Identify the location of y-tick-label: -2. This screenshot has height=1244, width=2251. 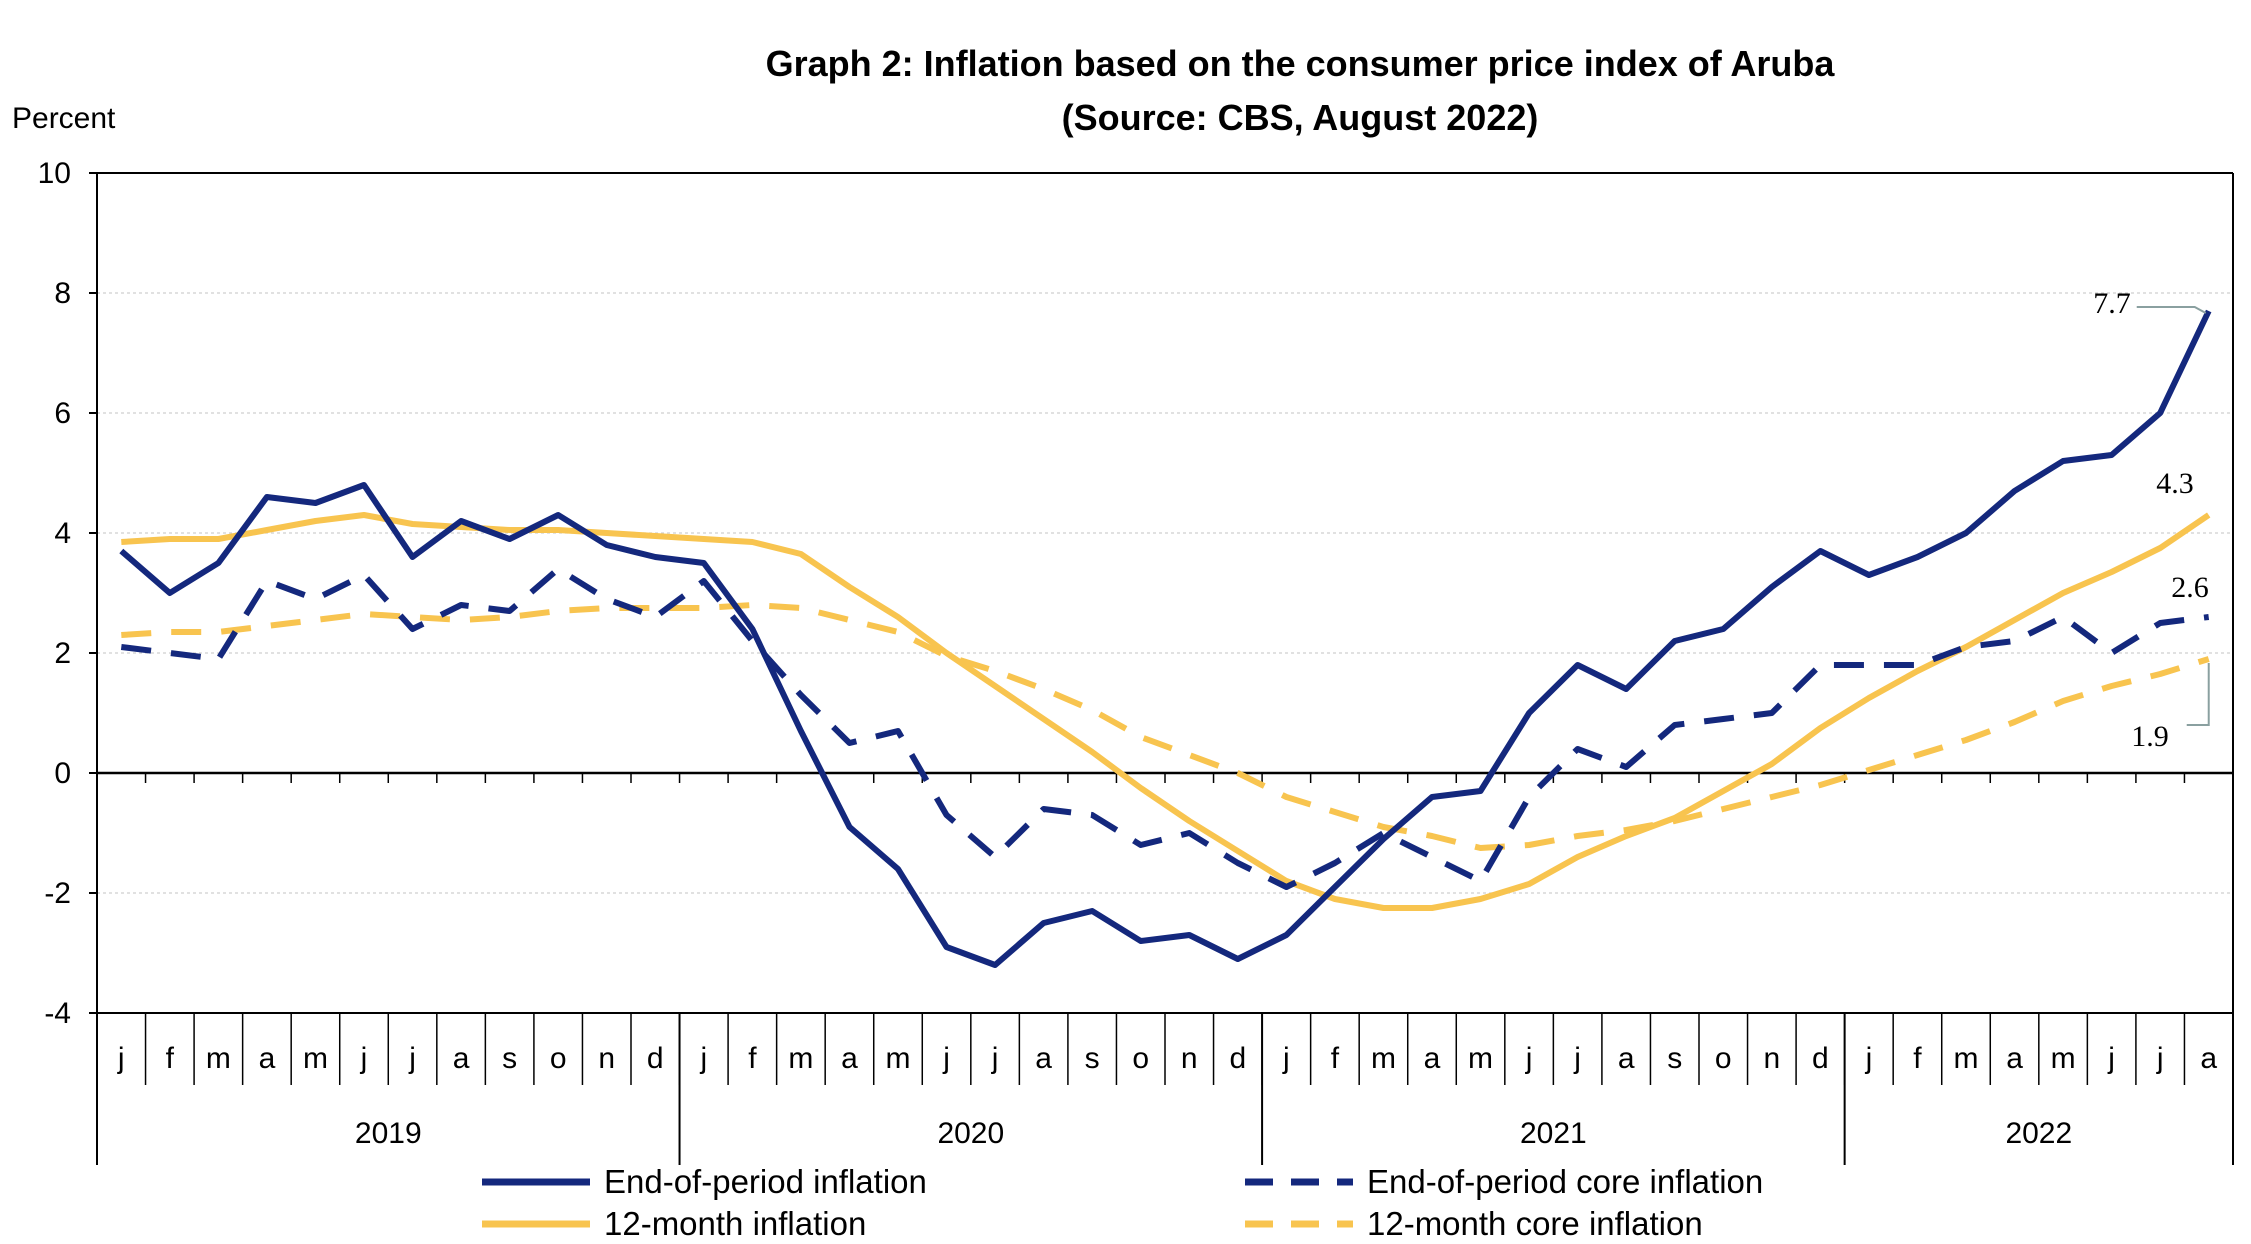
(57, 893).